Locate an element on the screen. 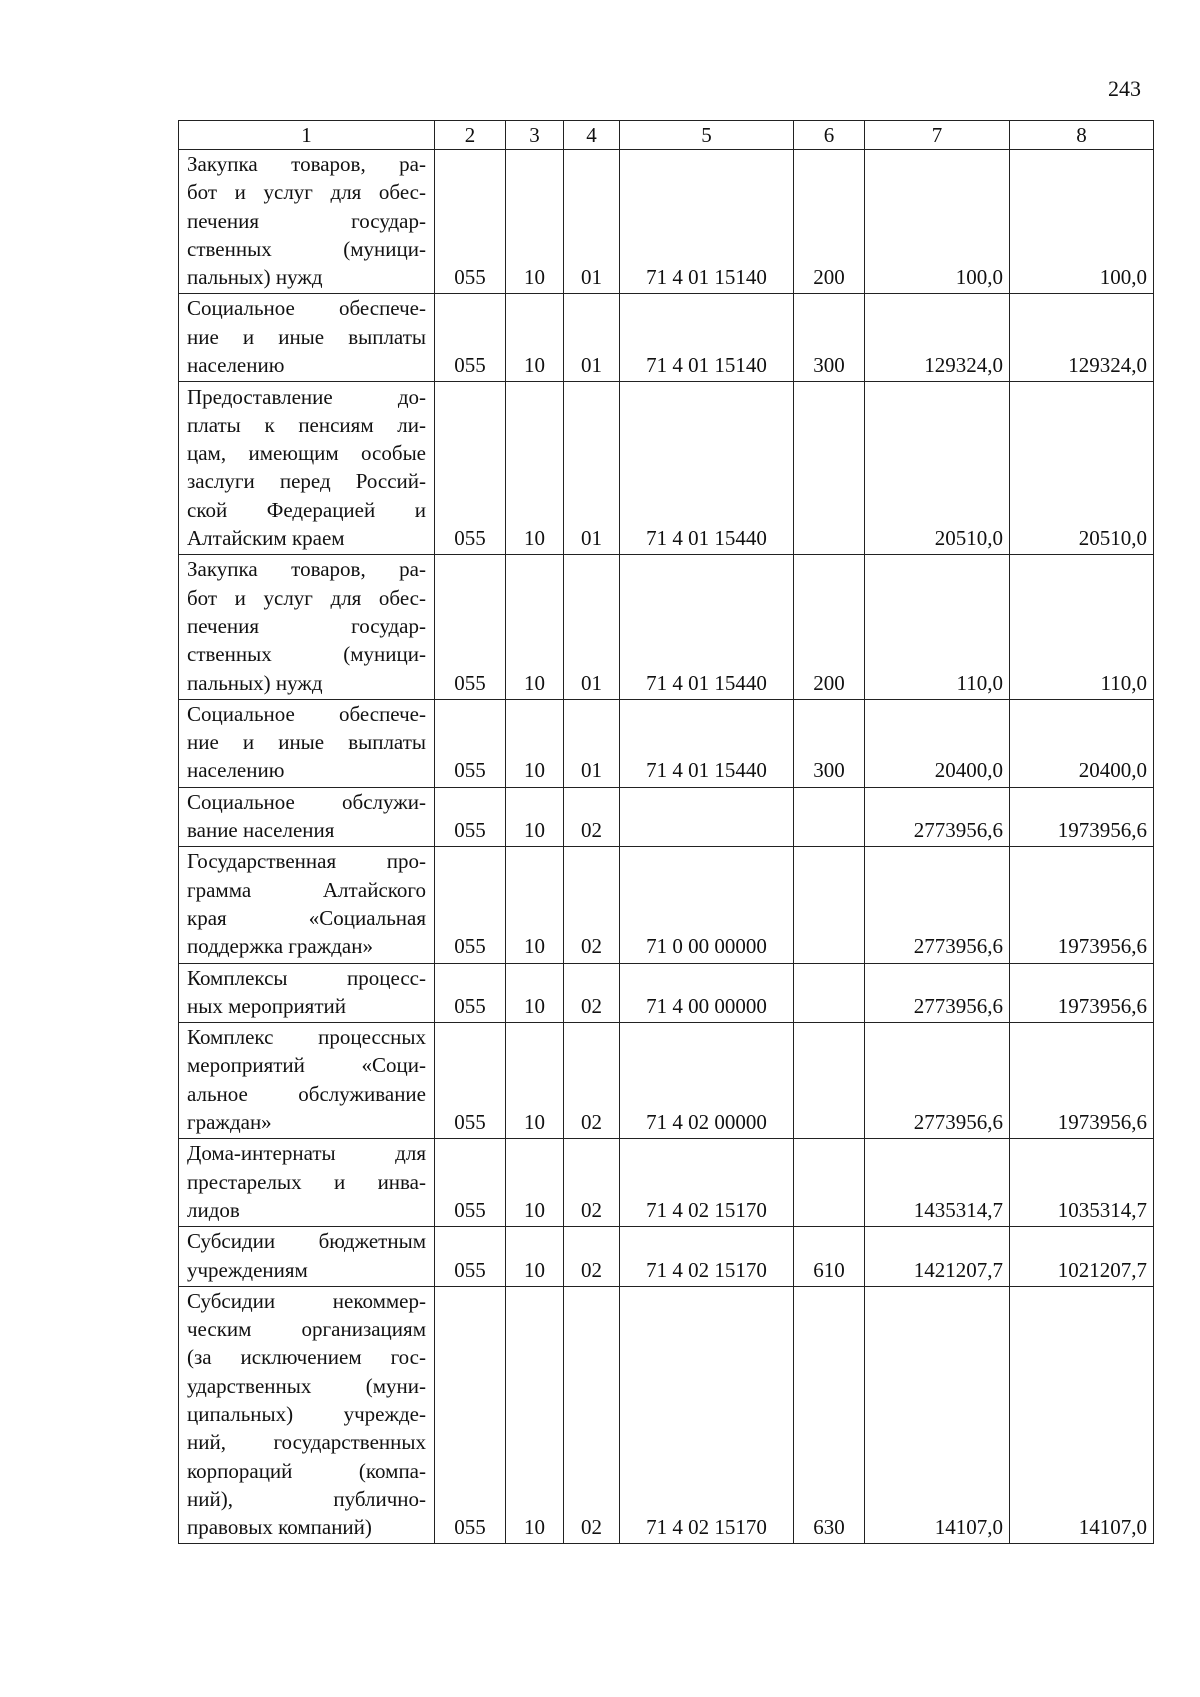  description-line: престарелых и инва- is located at coordinates (306, 1181).